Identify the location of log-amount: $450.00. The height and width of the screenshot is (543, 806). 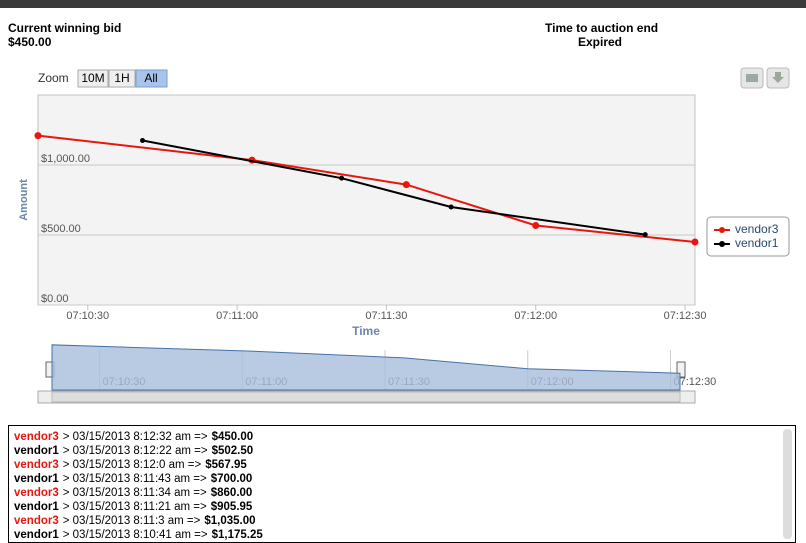
(232, 437).